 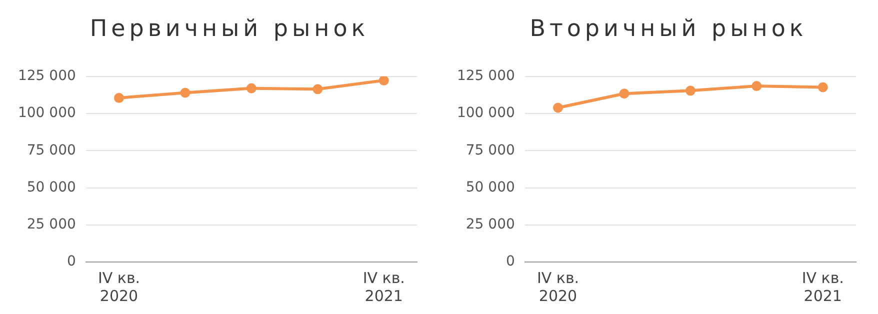 What do you see at coordinates (229, 29) in the screenshot?
I see `chart-title: Первичный рынок` at bounding box center [229, 29].